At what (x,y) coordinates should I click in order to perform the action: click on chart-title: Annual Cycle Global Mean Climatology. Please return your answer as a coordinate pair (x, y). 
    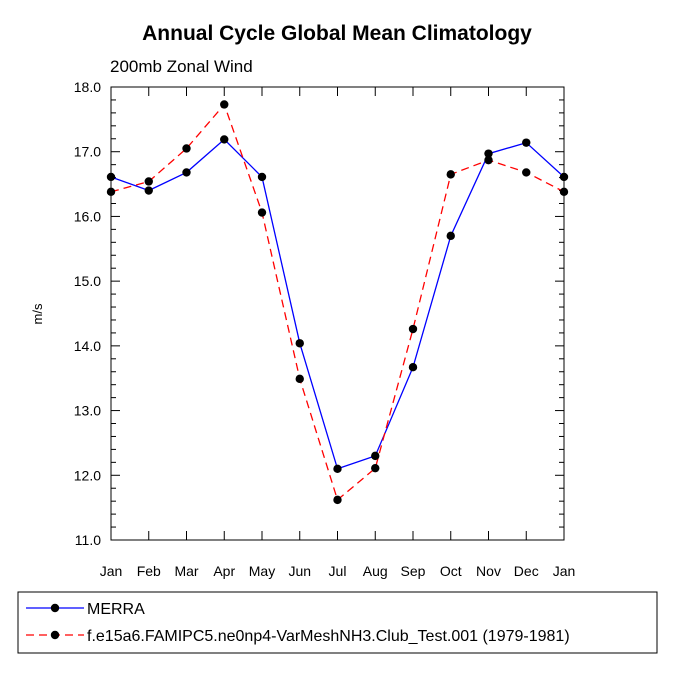
    Looking at the image, I should click on (337, 33).